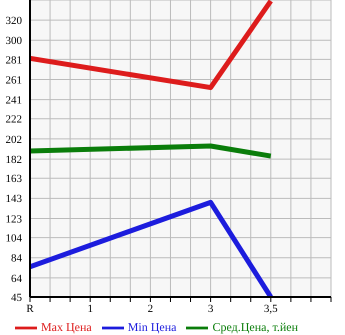 Image resolution: width=345 pixels, height=335 pixels. What do you see at coordinates (14, 60) in the screenshot?
I see `y-tick-label: 281` at bounding box center [14, 60].